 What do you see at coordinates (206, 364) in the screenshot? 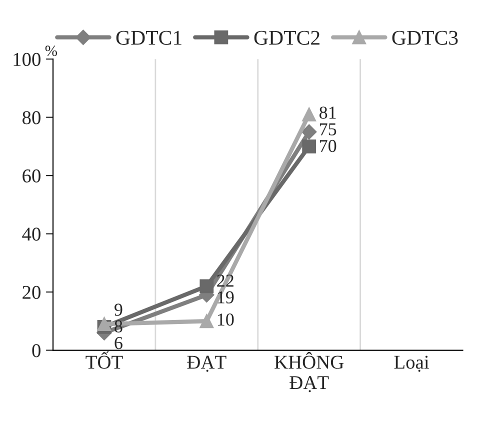
I see `x-tick-label: ĐẠT` at bounding box center [206, 364].